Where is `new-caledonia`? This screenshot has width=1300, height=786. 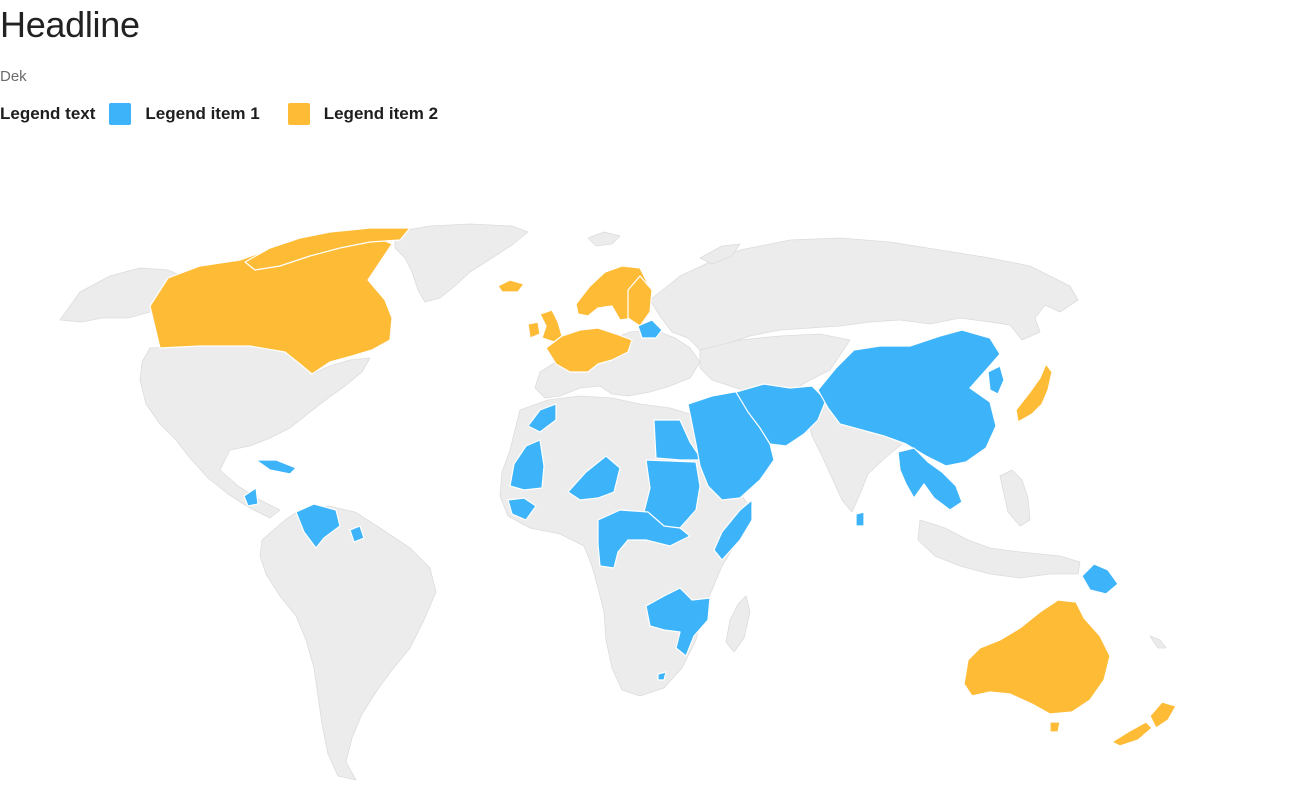 new-caledonia is located at coordinates (1158, 642).